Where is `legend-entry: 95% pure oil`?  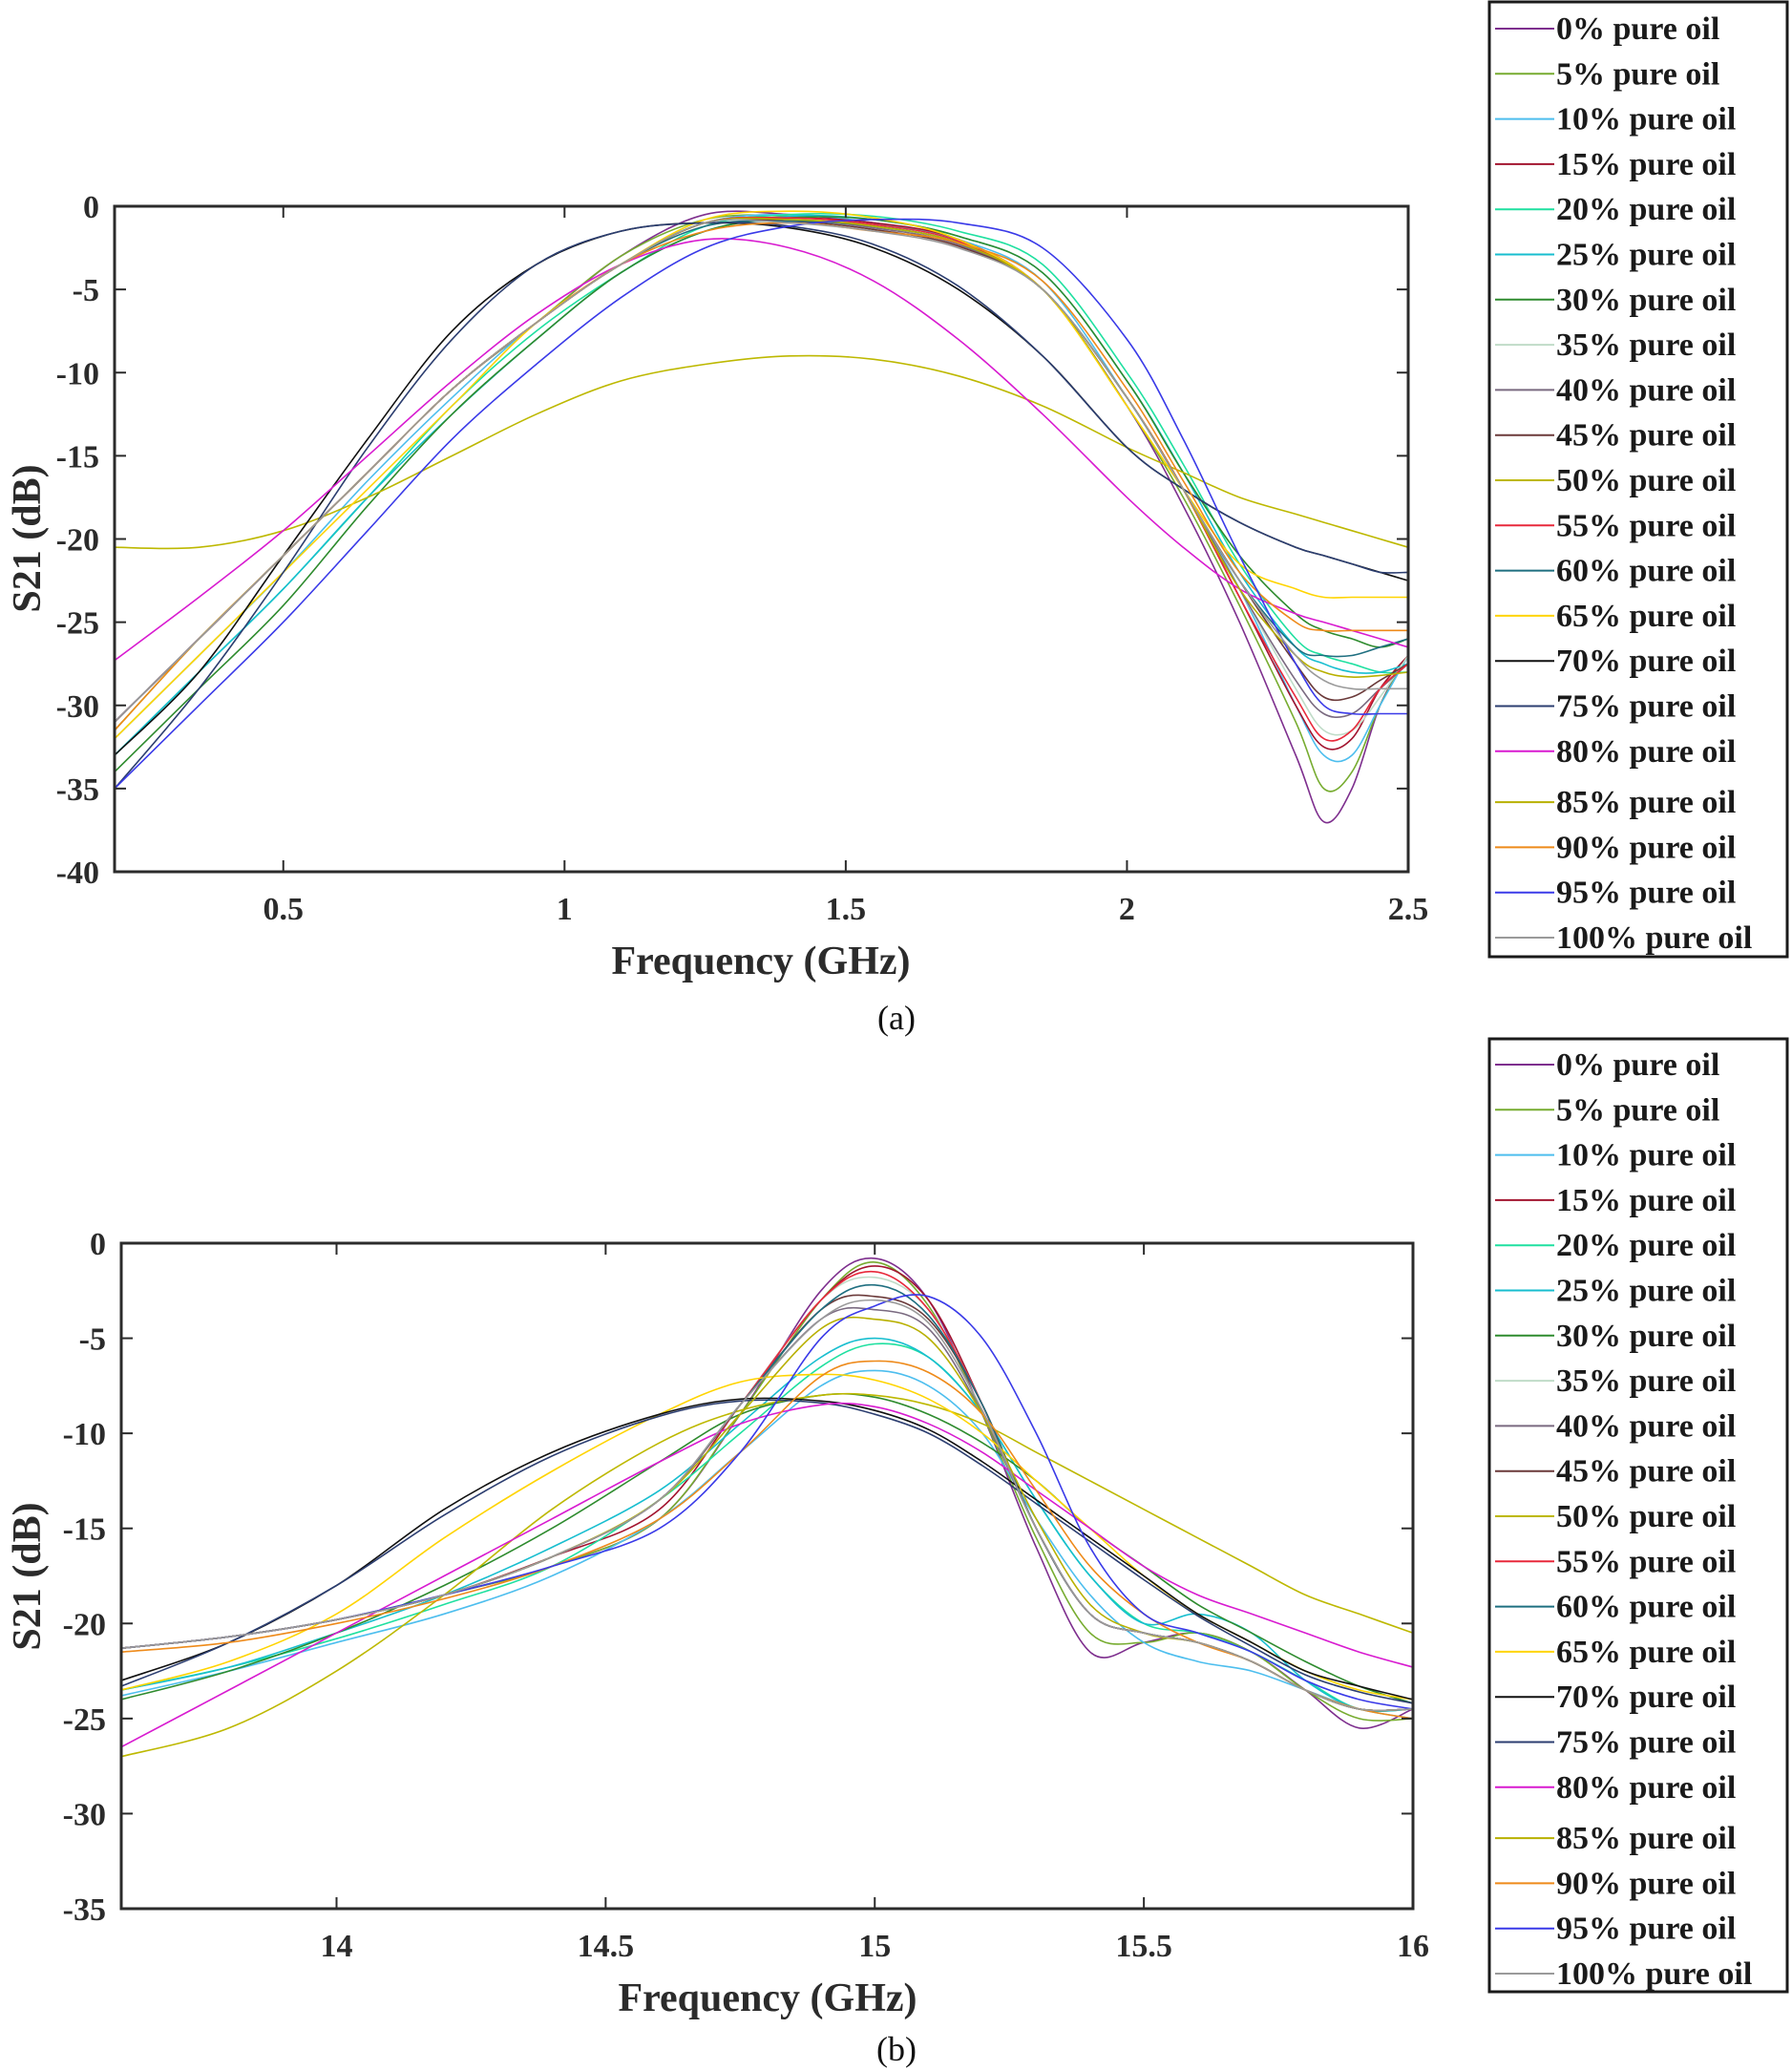
legend-entry: 95% pure oil is located at coordinates (1646, 1929).